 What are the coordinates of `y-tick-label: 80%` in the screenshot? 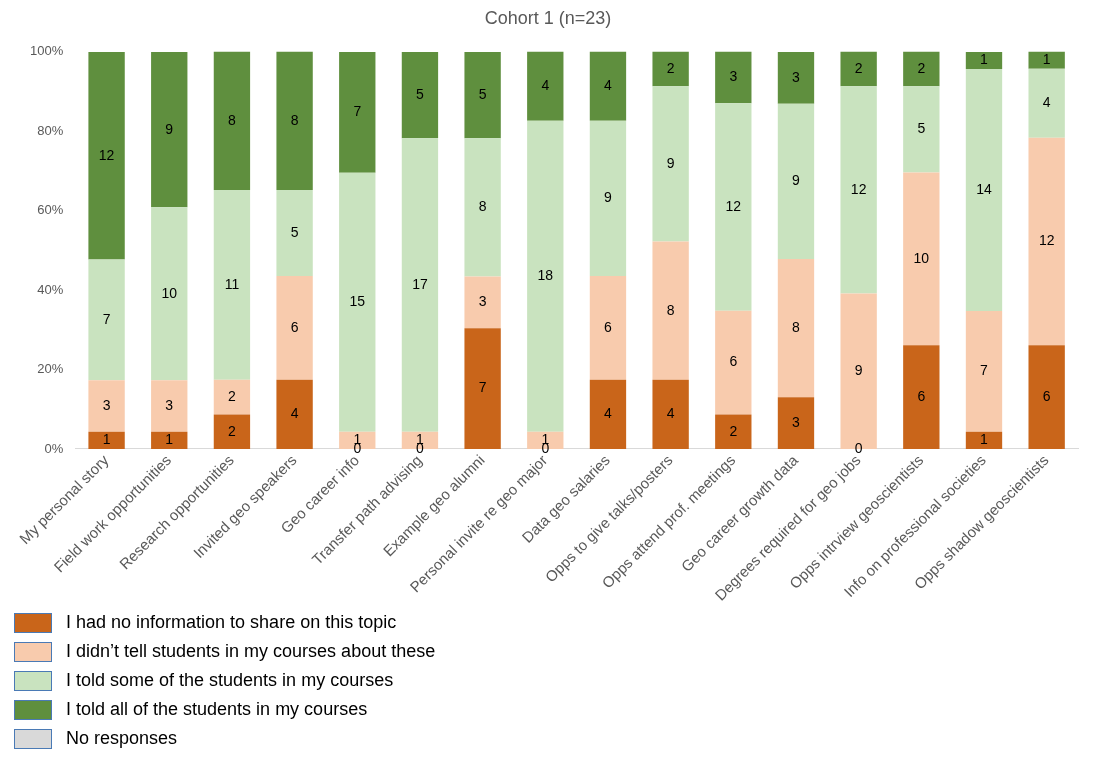 It's located at (50, 130).